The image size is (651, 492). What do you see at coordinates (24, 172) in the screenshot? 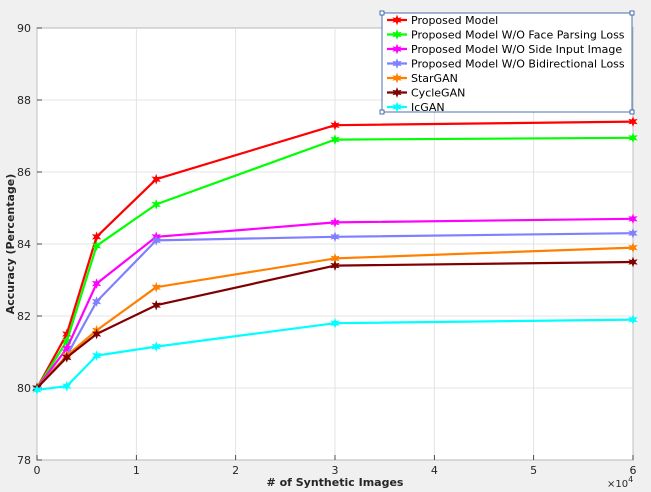
I see `y-tick-label: 86` at bounding box center [24, 172].